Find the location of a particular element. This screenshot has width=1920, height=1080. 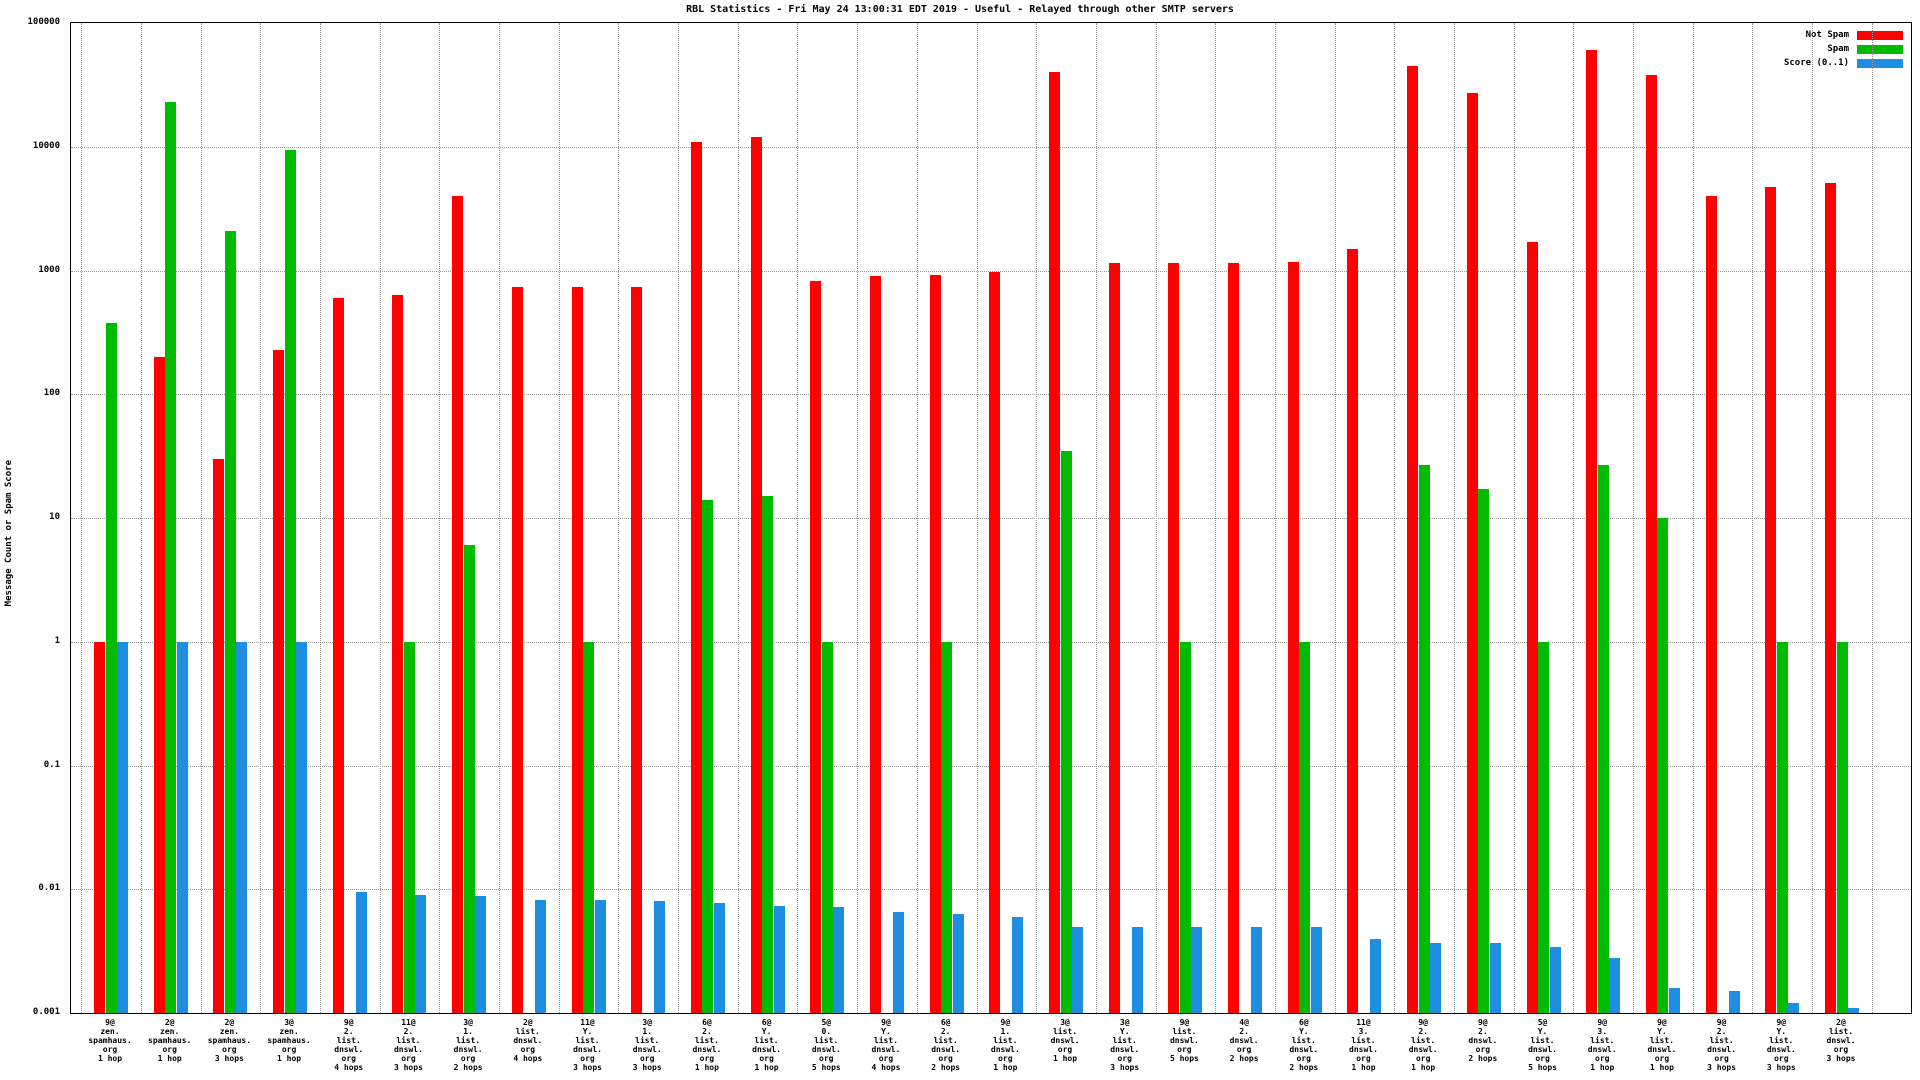

x-category-label: 2@ list. dnswl. org 4 hops is located at coordinates (528, 1040).